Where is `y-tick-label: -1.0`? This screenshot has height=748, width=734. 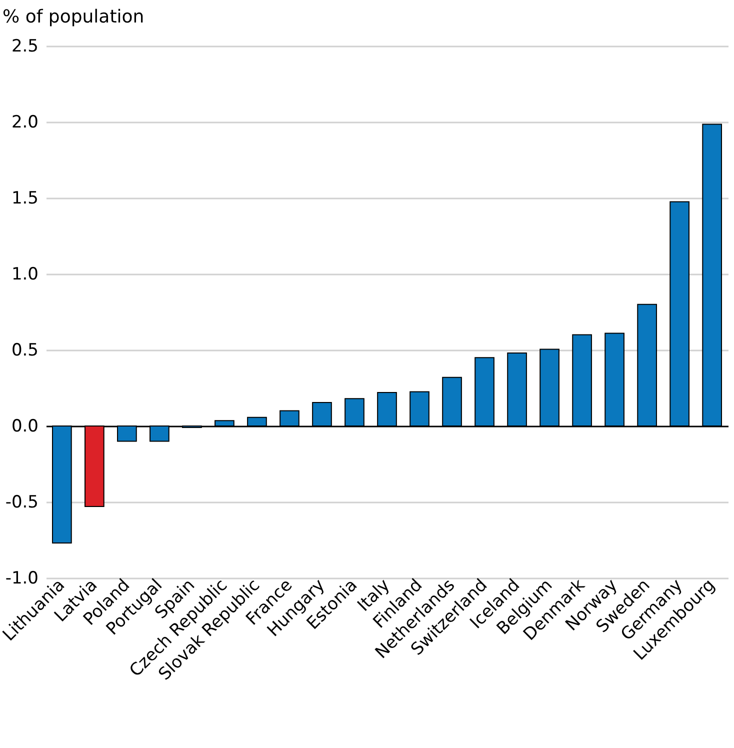
y-tick-label: -1.0 is located at coordinates (21, 578).